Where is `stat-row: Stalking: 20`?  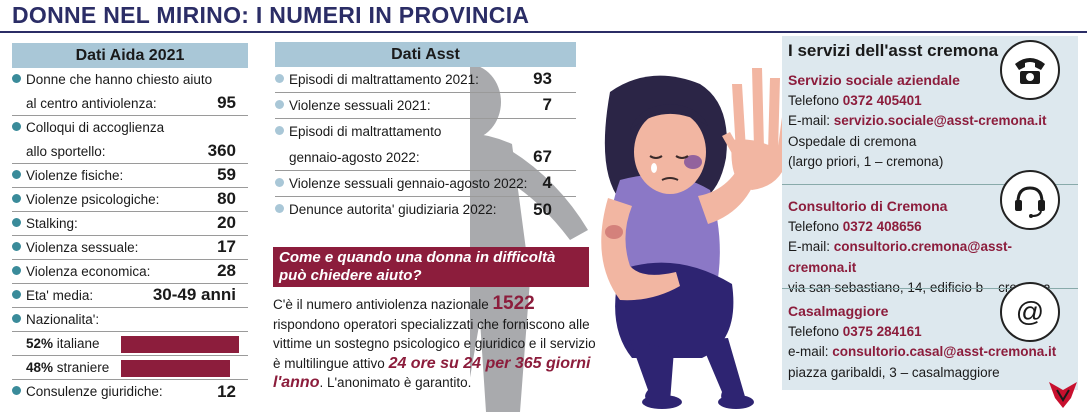 stat-row: Stalking: 20 is located at coordinates (130, 224).